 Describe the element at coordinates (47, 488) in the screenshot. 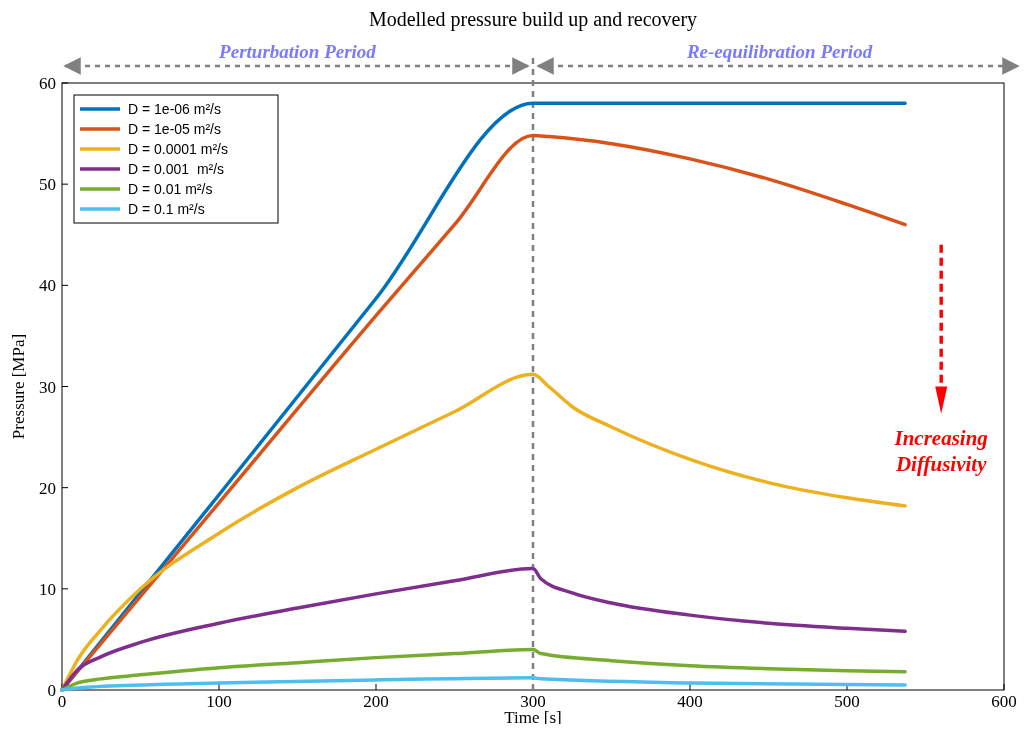

I see `y-tick-label: 20` at that location.